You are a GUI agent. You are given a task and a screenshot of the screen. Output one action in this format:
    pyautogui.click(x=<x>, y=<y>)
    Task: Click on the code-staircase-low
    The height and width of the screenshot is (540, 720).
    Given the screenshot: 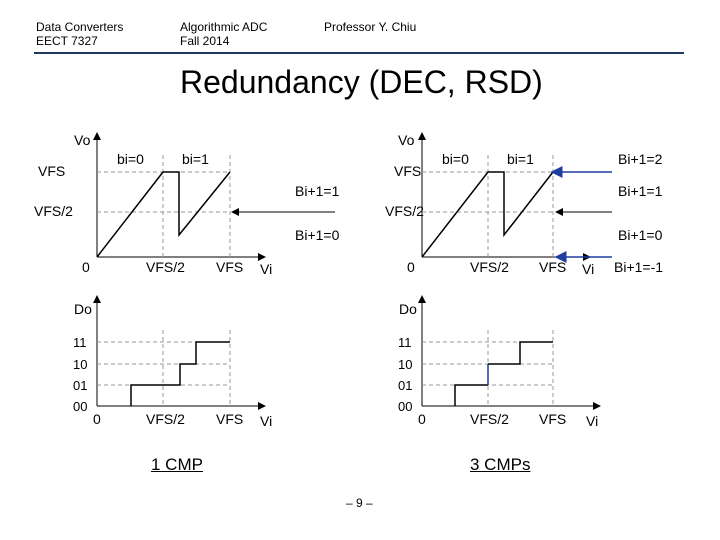 What is the action you would take?
    pyautogui.click(x=471, y=395)
    